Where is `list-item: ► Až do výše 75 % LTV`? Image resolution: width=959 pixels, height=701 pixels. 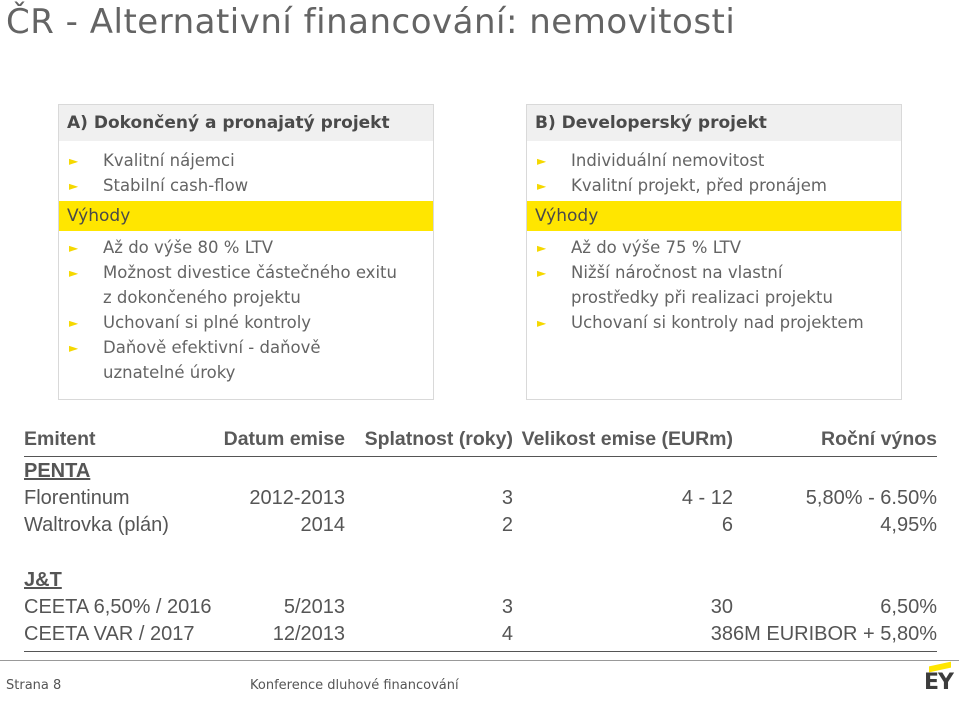 list-item: ► Až do výše 75 % LTV is located at coordinates (714, 247).